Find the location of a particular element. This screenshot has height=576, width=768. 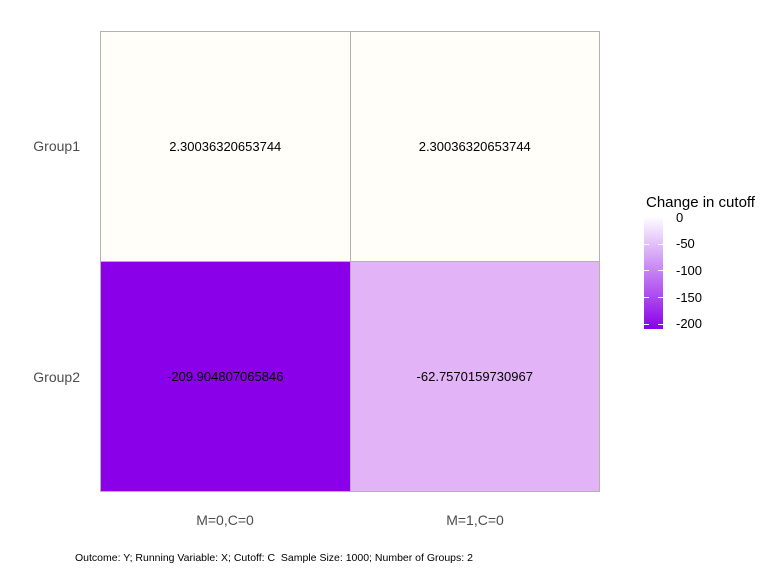

x-axis-label-m0c0: M=0,C=0 is located at coordinates (225, 520).